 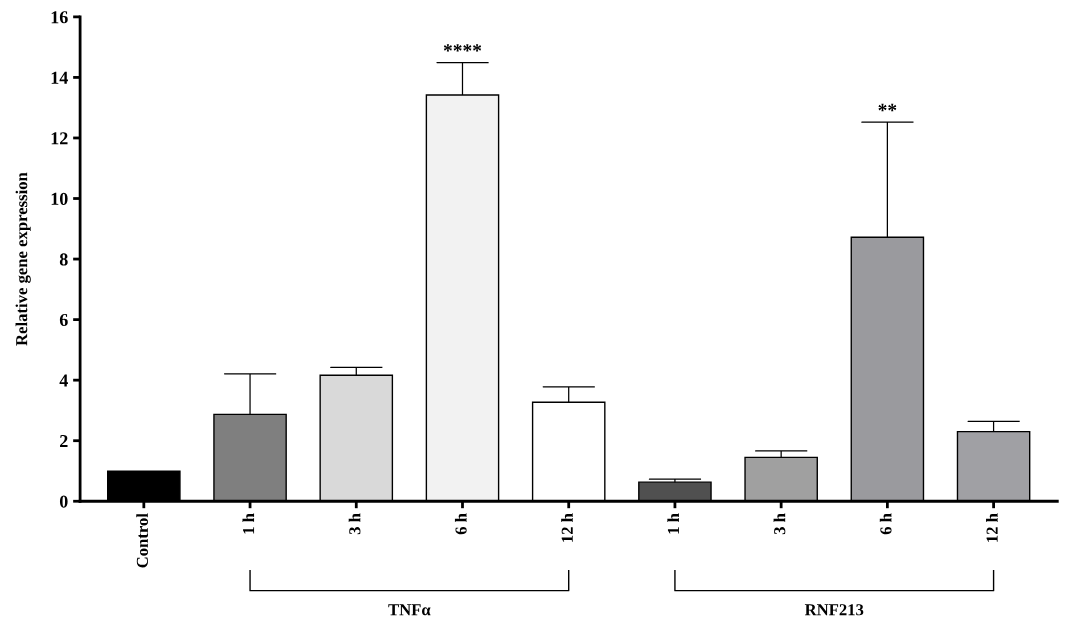 What do you see at coordinates (63, 380) in the screenshot?
I see `y-tick-label: 4` at bounding box center [63, 380].